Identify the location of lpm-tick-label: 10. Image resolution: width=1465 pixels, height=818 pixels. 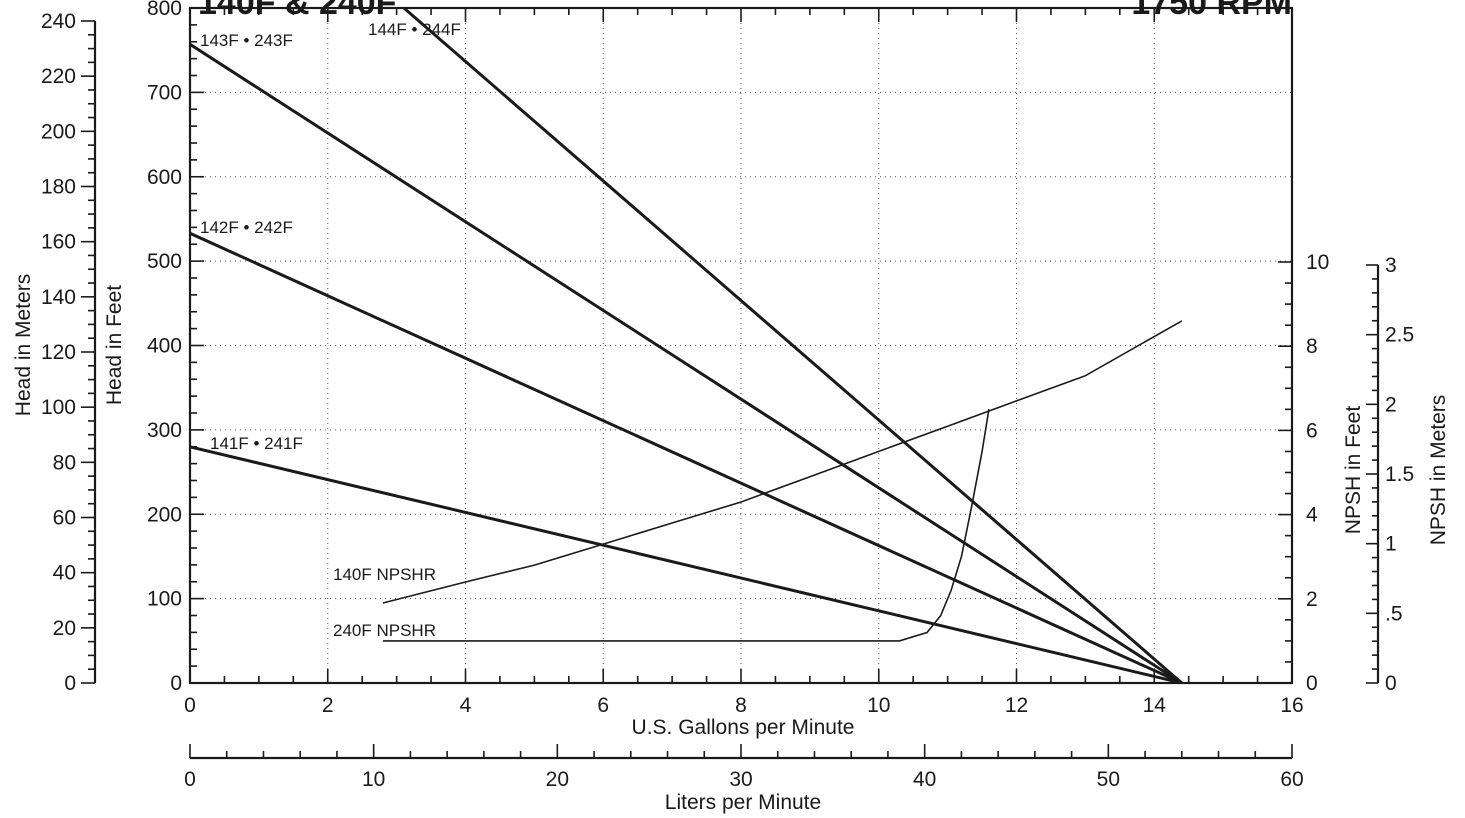
(373, 779).